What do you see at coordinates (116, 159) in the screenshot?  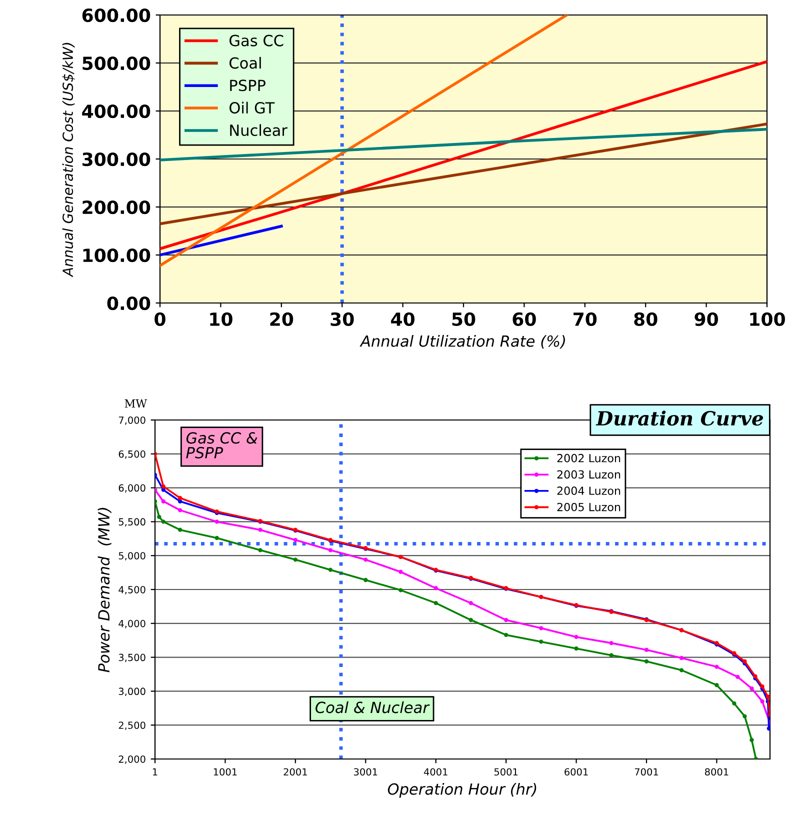 I see `y-tick-label: 300.00` at bounding box center [116, 159].